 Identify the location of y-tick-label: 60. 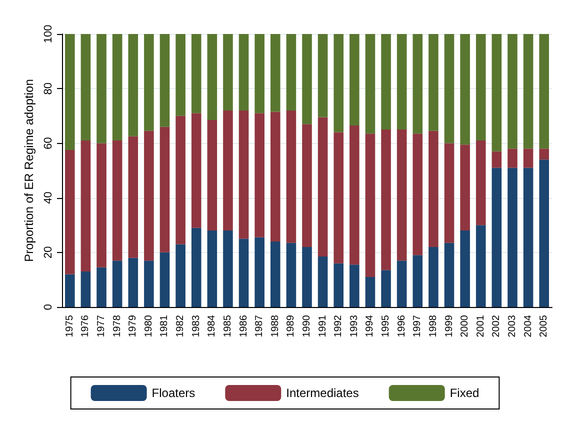
(48, 143).